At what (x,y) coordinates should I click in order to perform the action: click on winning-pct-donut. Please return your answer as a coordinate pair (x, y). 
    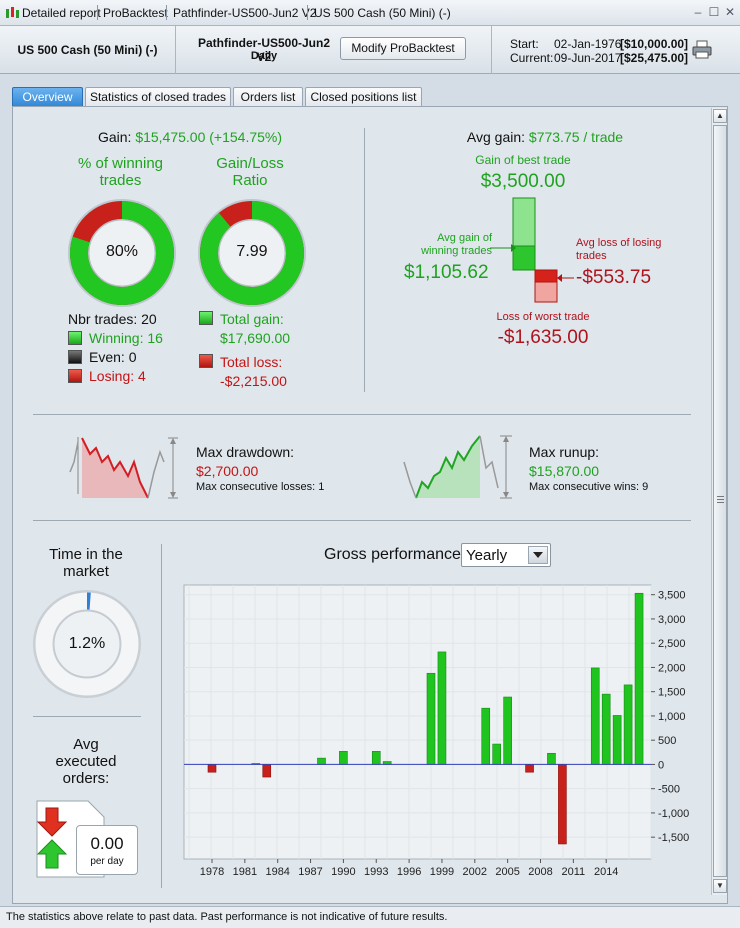
    Looking at the image, I should click on (122, 253).